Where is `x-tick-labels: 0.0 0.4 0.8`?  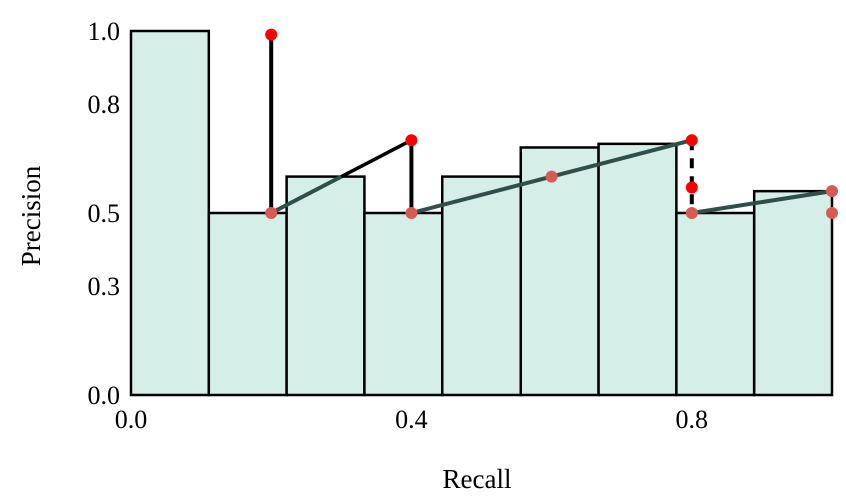 x-tick-labels: 0.0 0.4 0.8 is located at coordinates (411, 419).